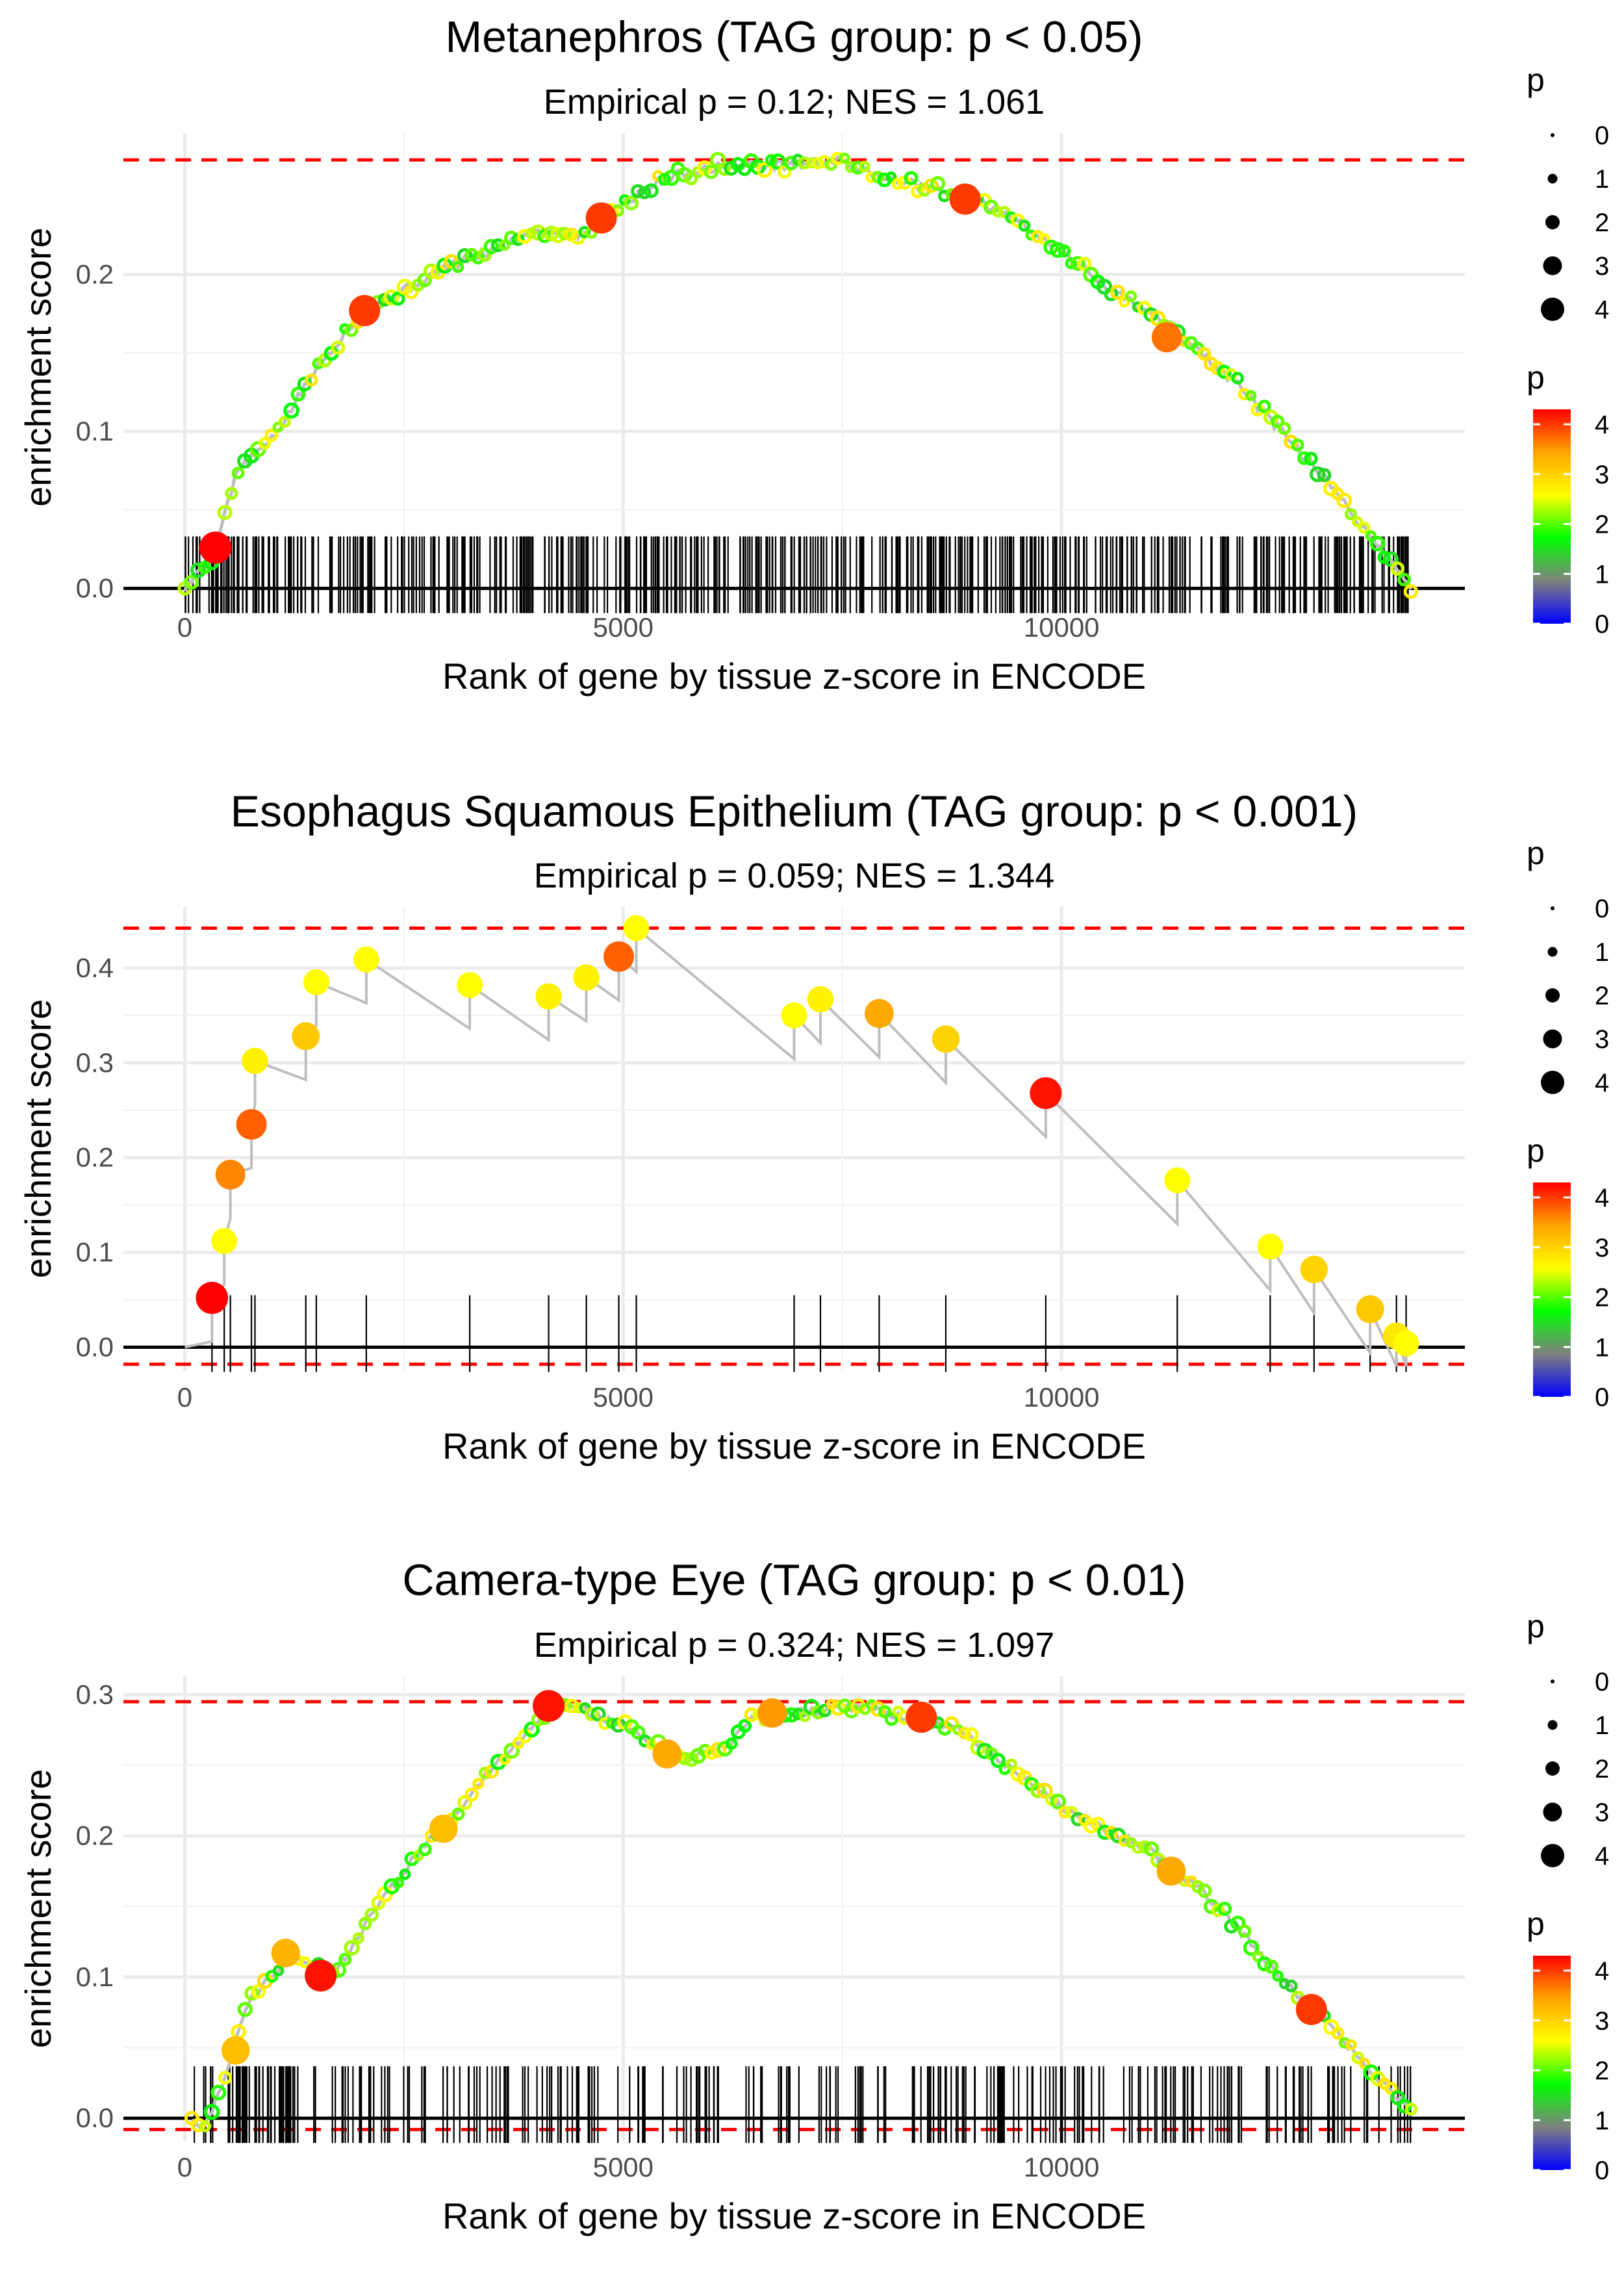 The height and width of the screenshot is (2274, 1624). Describe the element at coordinates (1602, 574) in the screenshot. I see `colorbar-label: 1` at that location.